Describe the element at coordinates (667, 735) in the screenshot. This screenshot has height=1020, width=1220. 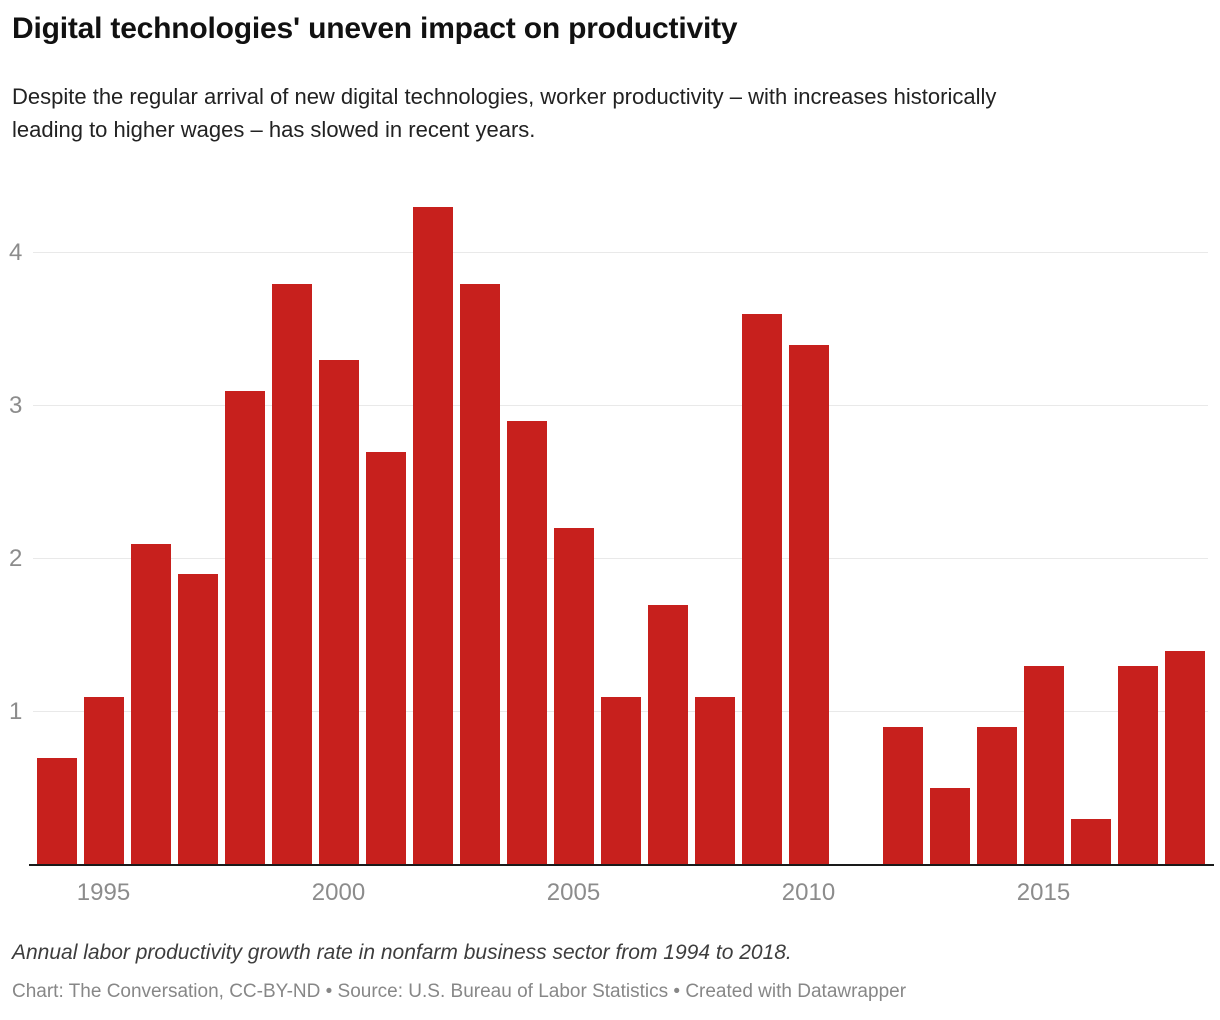
I see `bar-2007` at that location.